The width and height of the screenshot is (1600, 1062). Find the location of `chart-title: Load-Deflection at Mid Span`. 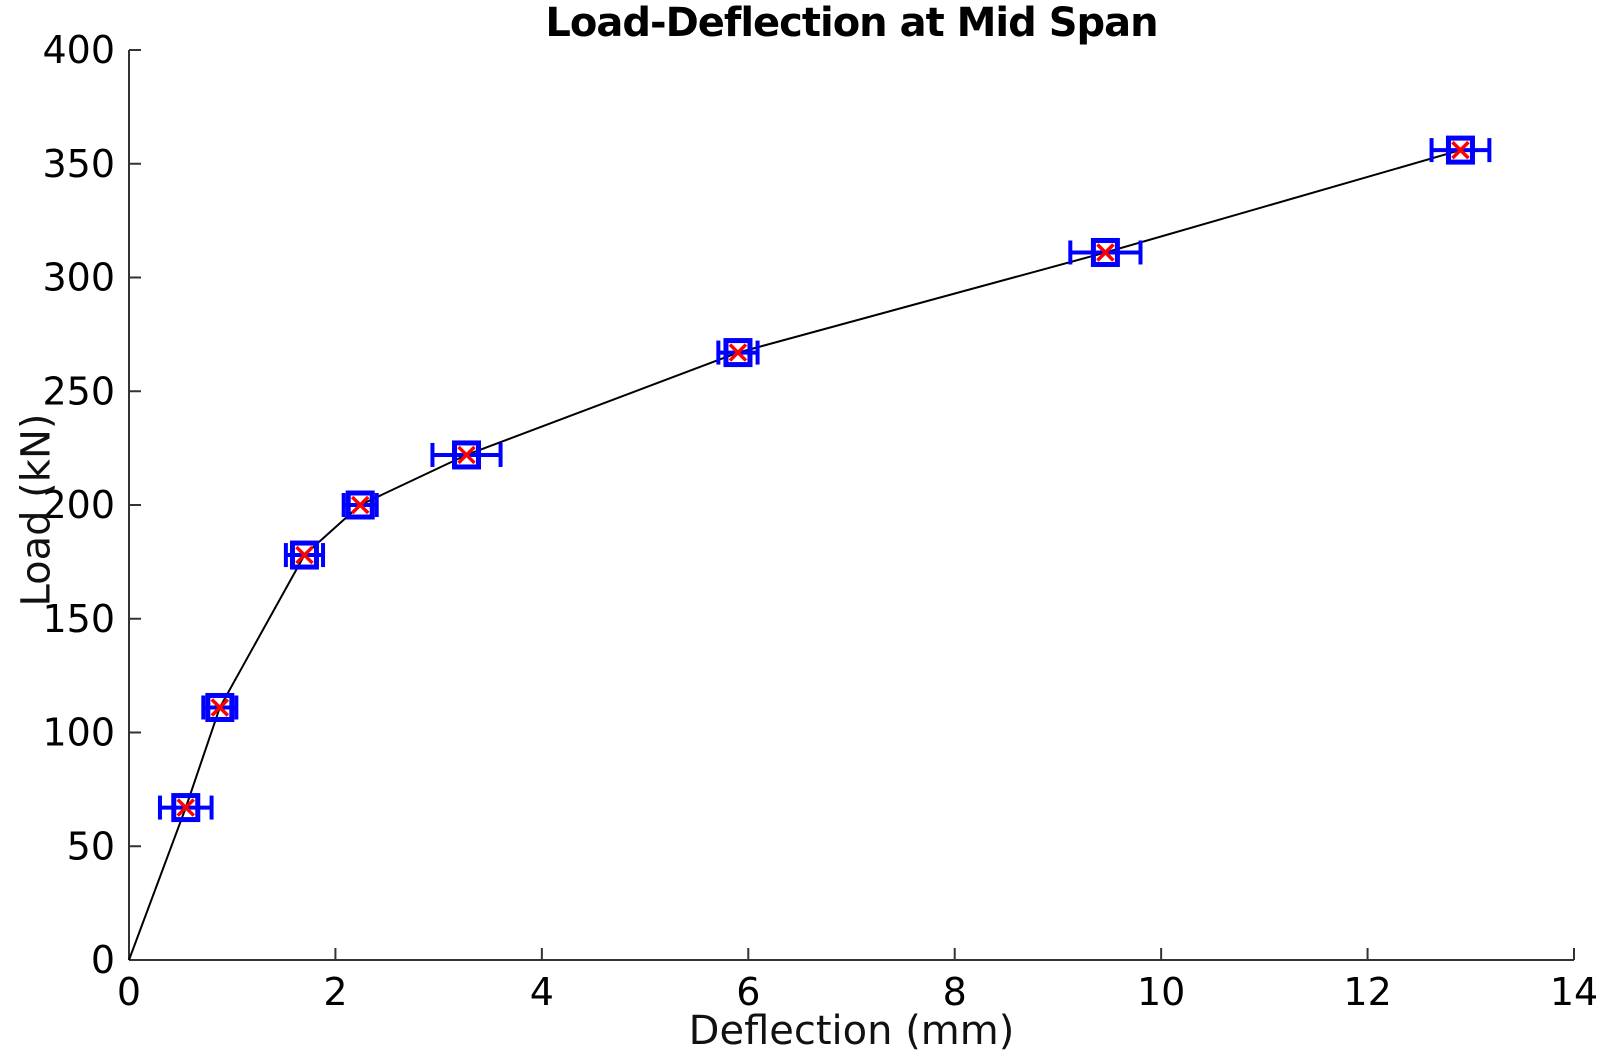

chart-title: Load-Deflection at Mid Span is located at coordinates (851, 23).